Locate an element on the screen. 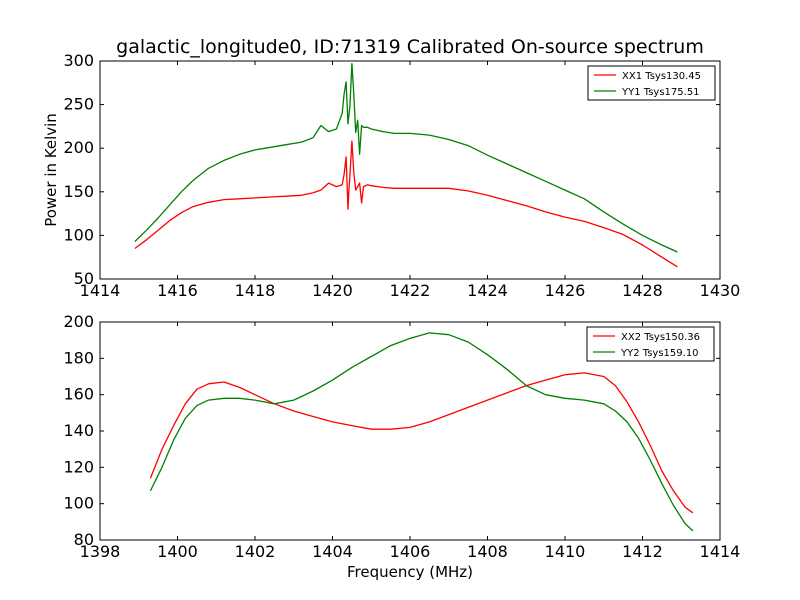 The width and height of the screenshot is (800, 600). bottom-y-tick-label: 160 is located at coordinates (78, 394).